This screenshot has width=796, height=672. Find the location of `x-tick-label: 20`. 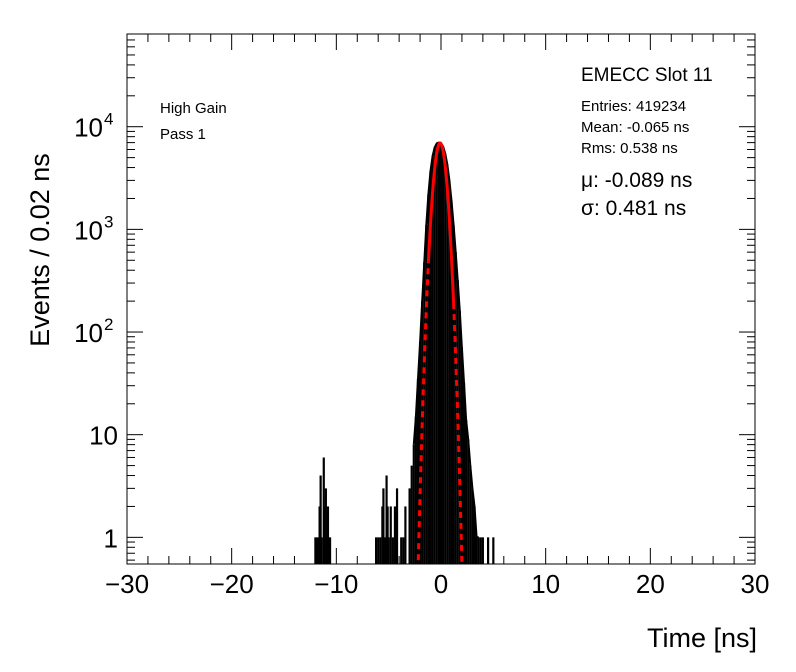

x-tick-label: 20 is located at coordinates (650, 584).